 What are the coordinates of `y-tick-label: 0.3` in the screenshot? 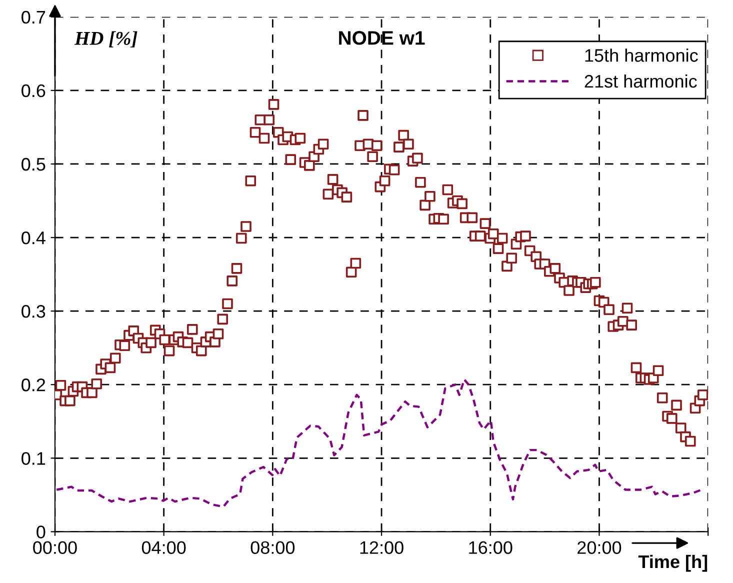 It's located at (34, 311).